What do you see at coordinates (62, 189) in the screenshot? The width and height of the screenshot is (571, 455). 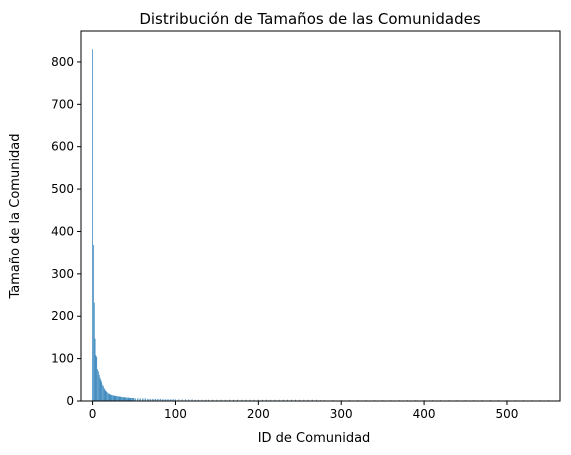 I see `y-tick-label: 500` at bounding box center [62, 189].